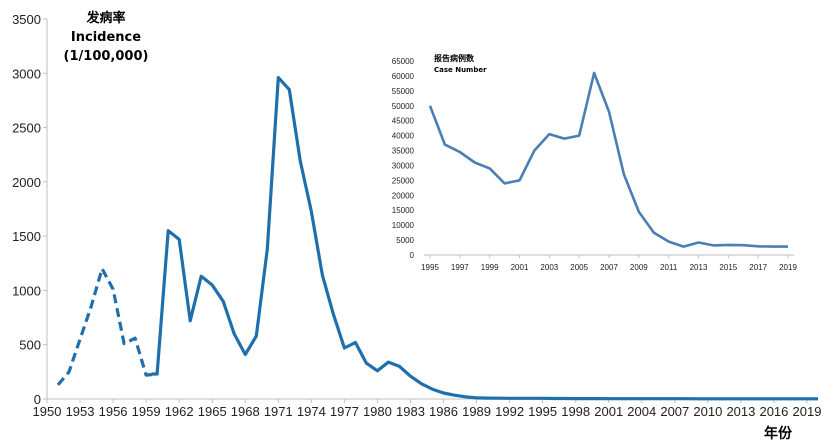 This screenshot has width=830, height=448. What do you see at coordinates (403, 151) in the screenshot?
I see `inset-y-tick-label: 35000` at bounding box center [403, 151].